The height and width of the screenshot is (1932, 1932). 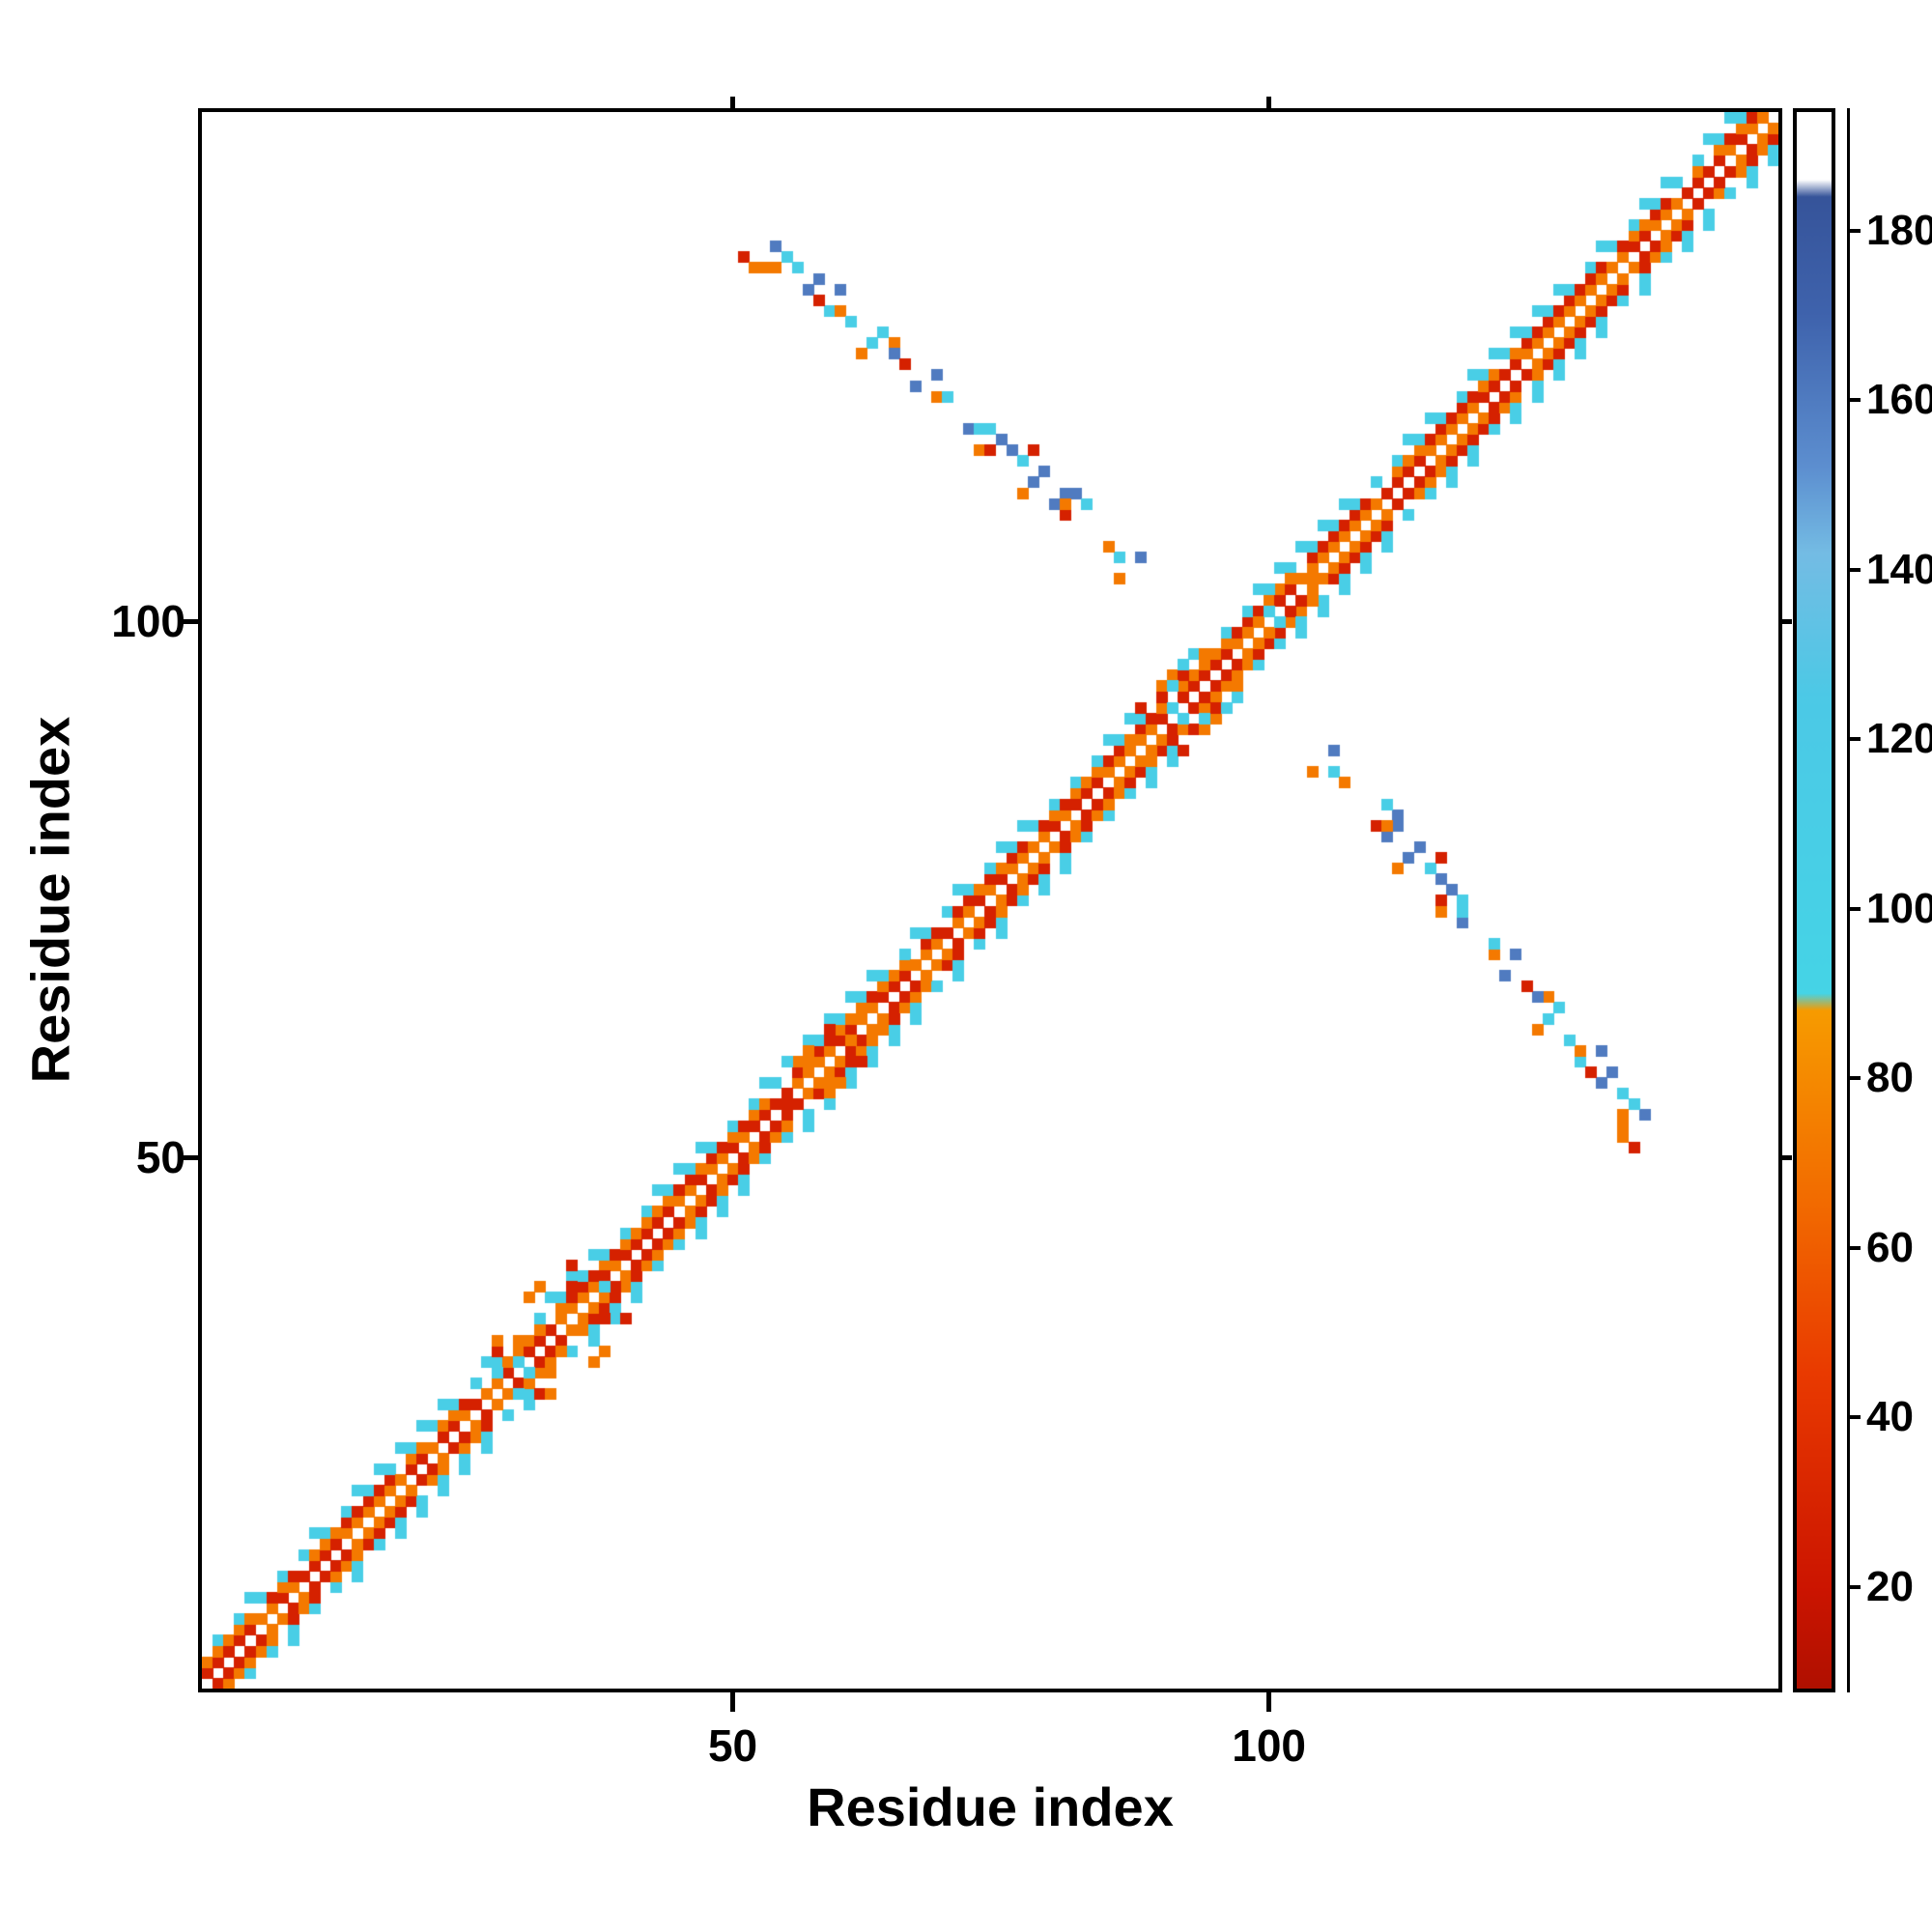 I want to click on y-tick-label: 100, so click(x=148, y=621).